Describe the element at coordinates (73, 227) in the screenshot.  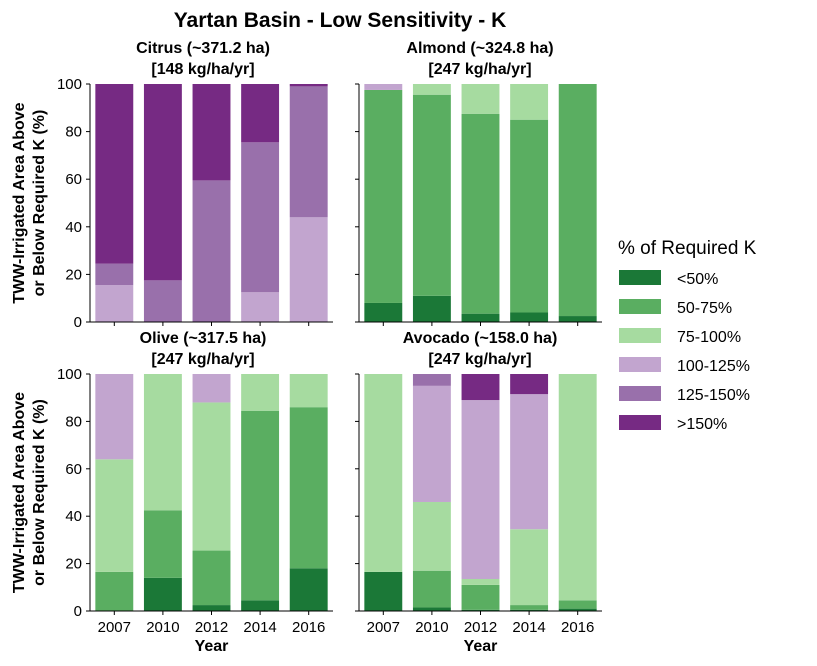
I see `y-tick-label: 40` at that location.